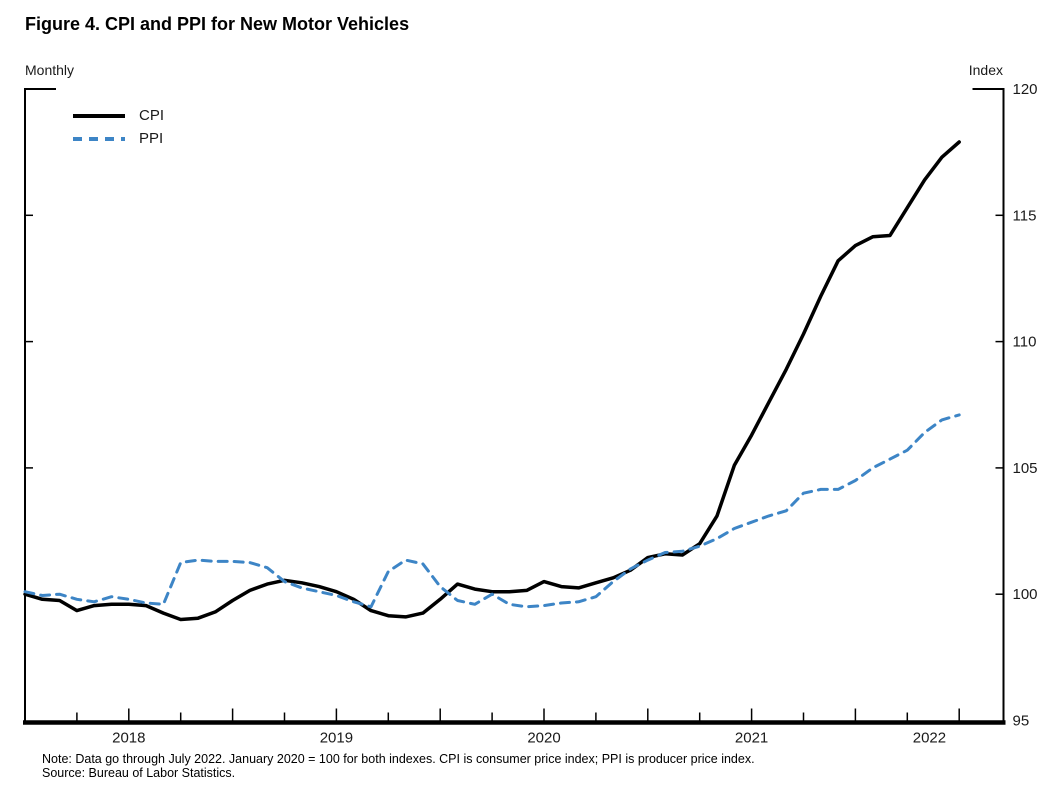  What do you see at coordinates (1021, 721) in the screenshot?
I see `svg-text: 95` at bounding box center [1021, 721].